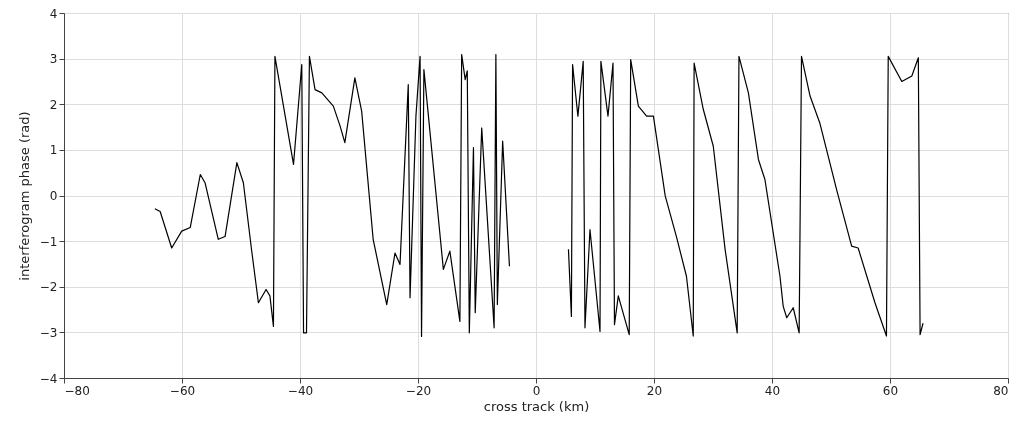 Image resolution: width=1024 pixels, height=425 pixels. I want to click on x-tick-label: −40, so click(300, 390).